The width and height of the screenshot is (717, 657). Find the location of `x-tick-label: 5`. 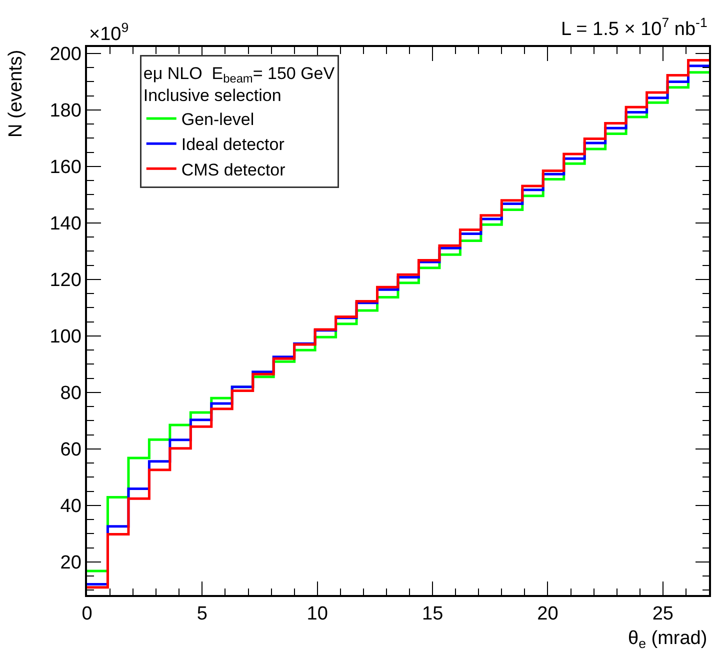

x-tick-label: 5 is located at coordinates (202, 614).